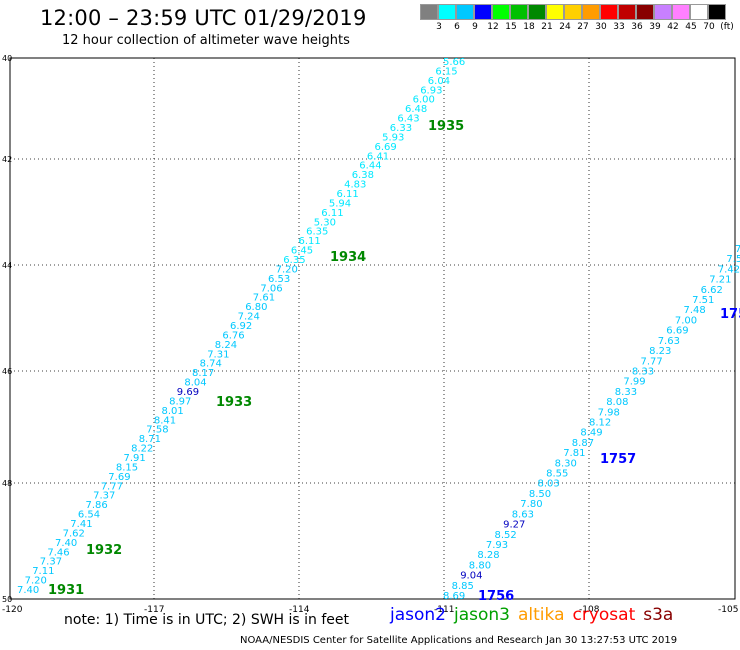  What do you see at coordinates (540, 494) in the screenshot?
I see `wave-height-value: 8.50` at bounding box center [540, 494].